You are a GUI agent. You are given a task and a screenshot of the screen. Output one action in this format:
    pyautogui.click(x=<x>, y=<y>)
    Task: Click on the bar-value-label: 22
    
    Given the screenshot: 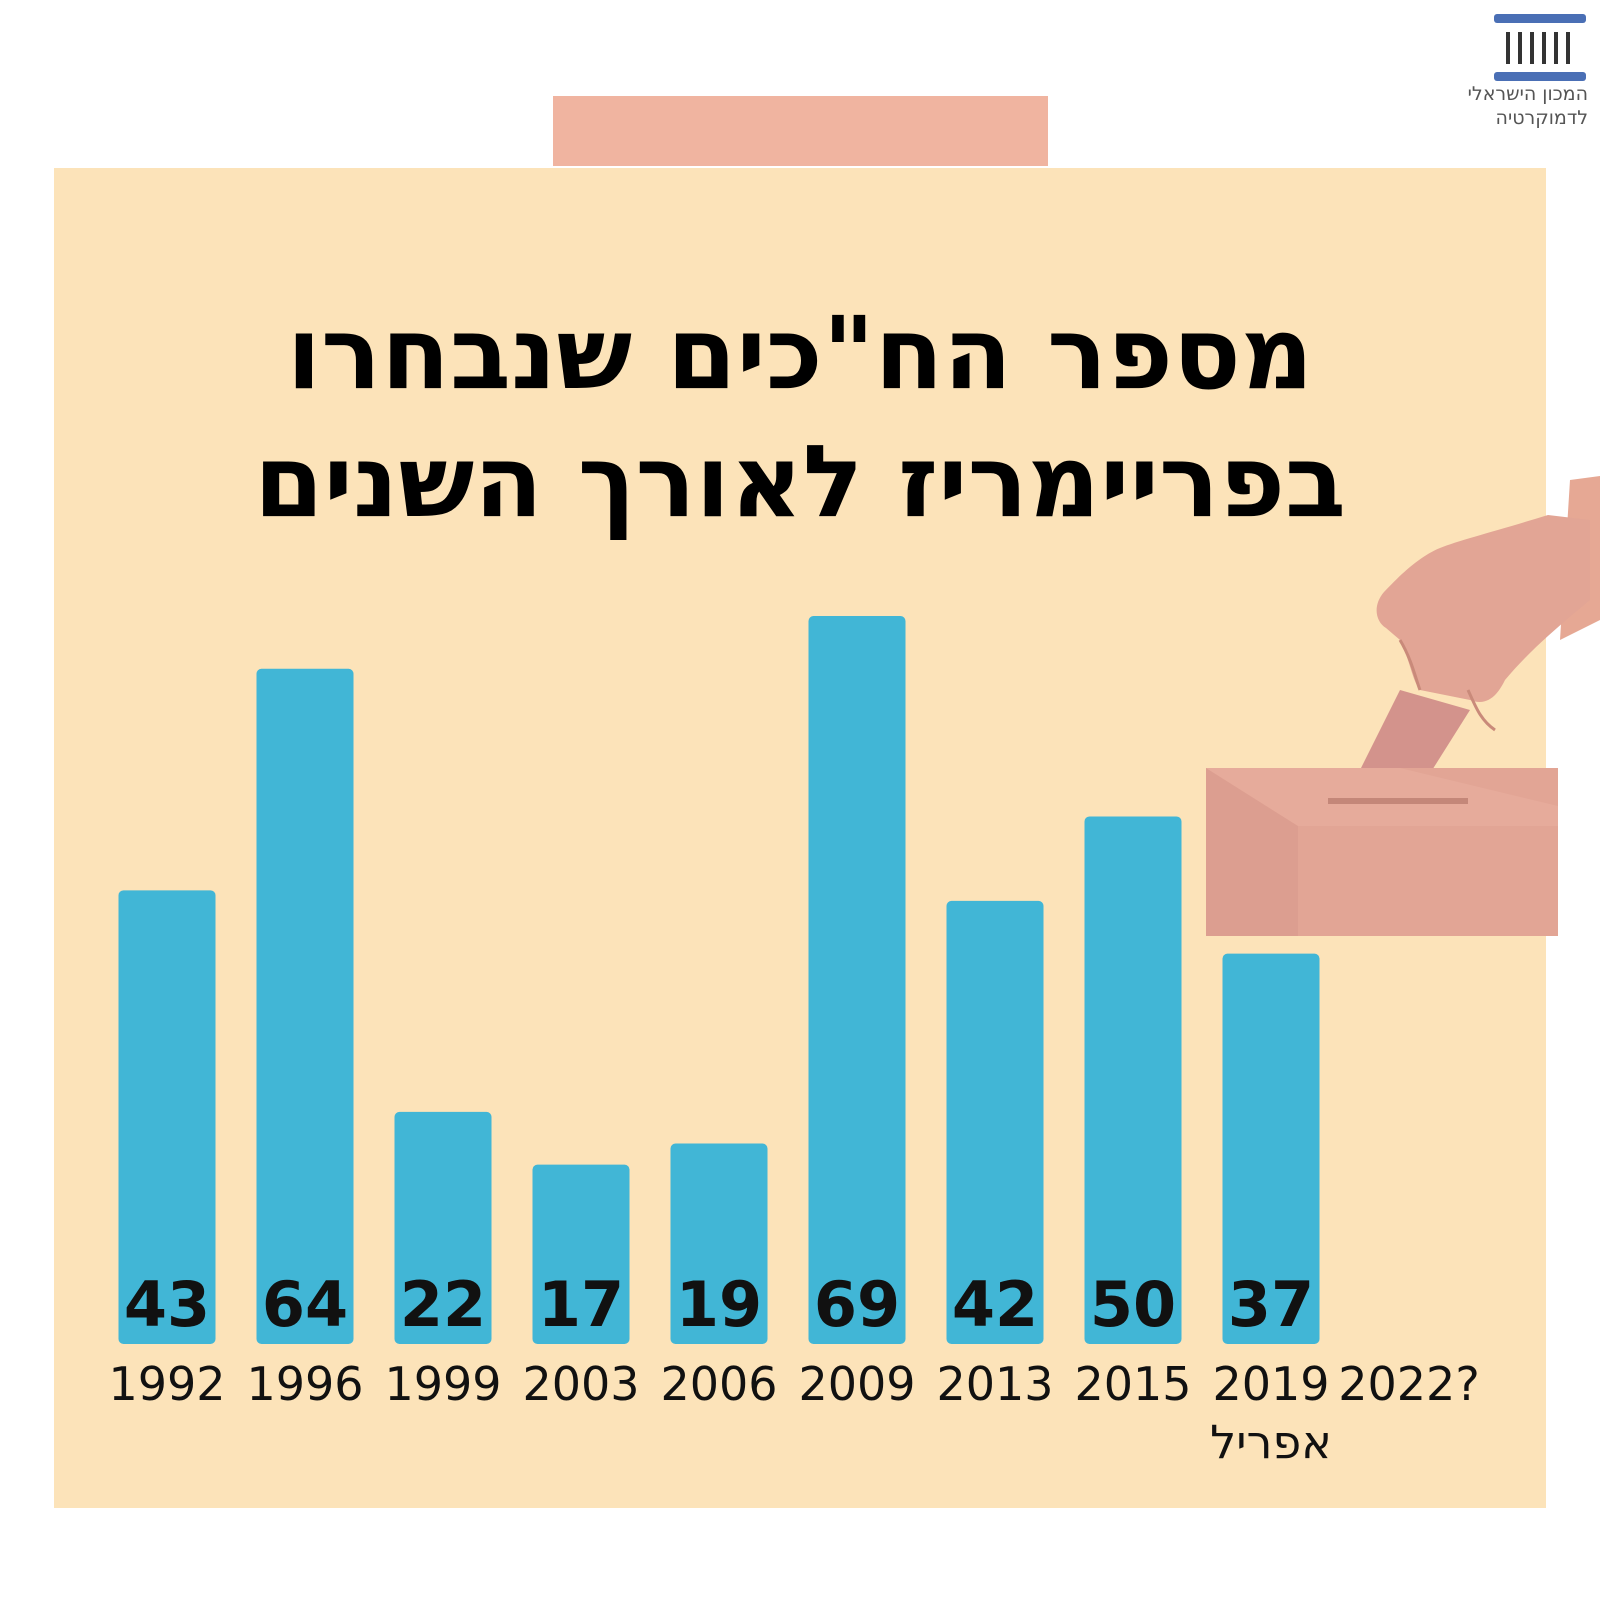 What is the action you would take?
    pyautogui.click(x=443, y=1304)
    